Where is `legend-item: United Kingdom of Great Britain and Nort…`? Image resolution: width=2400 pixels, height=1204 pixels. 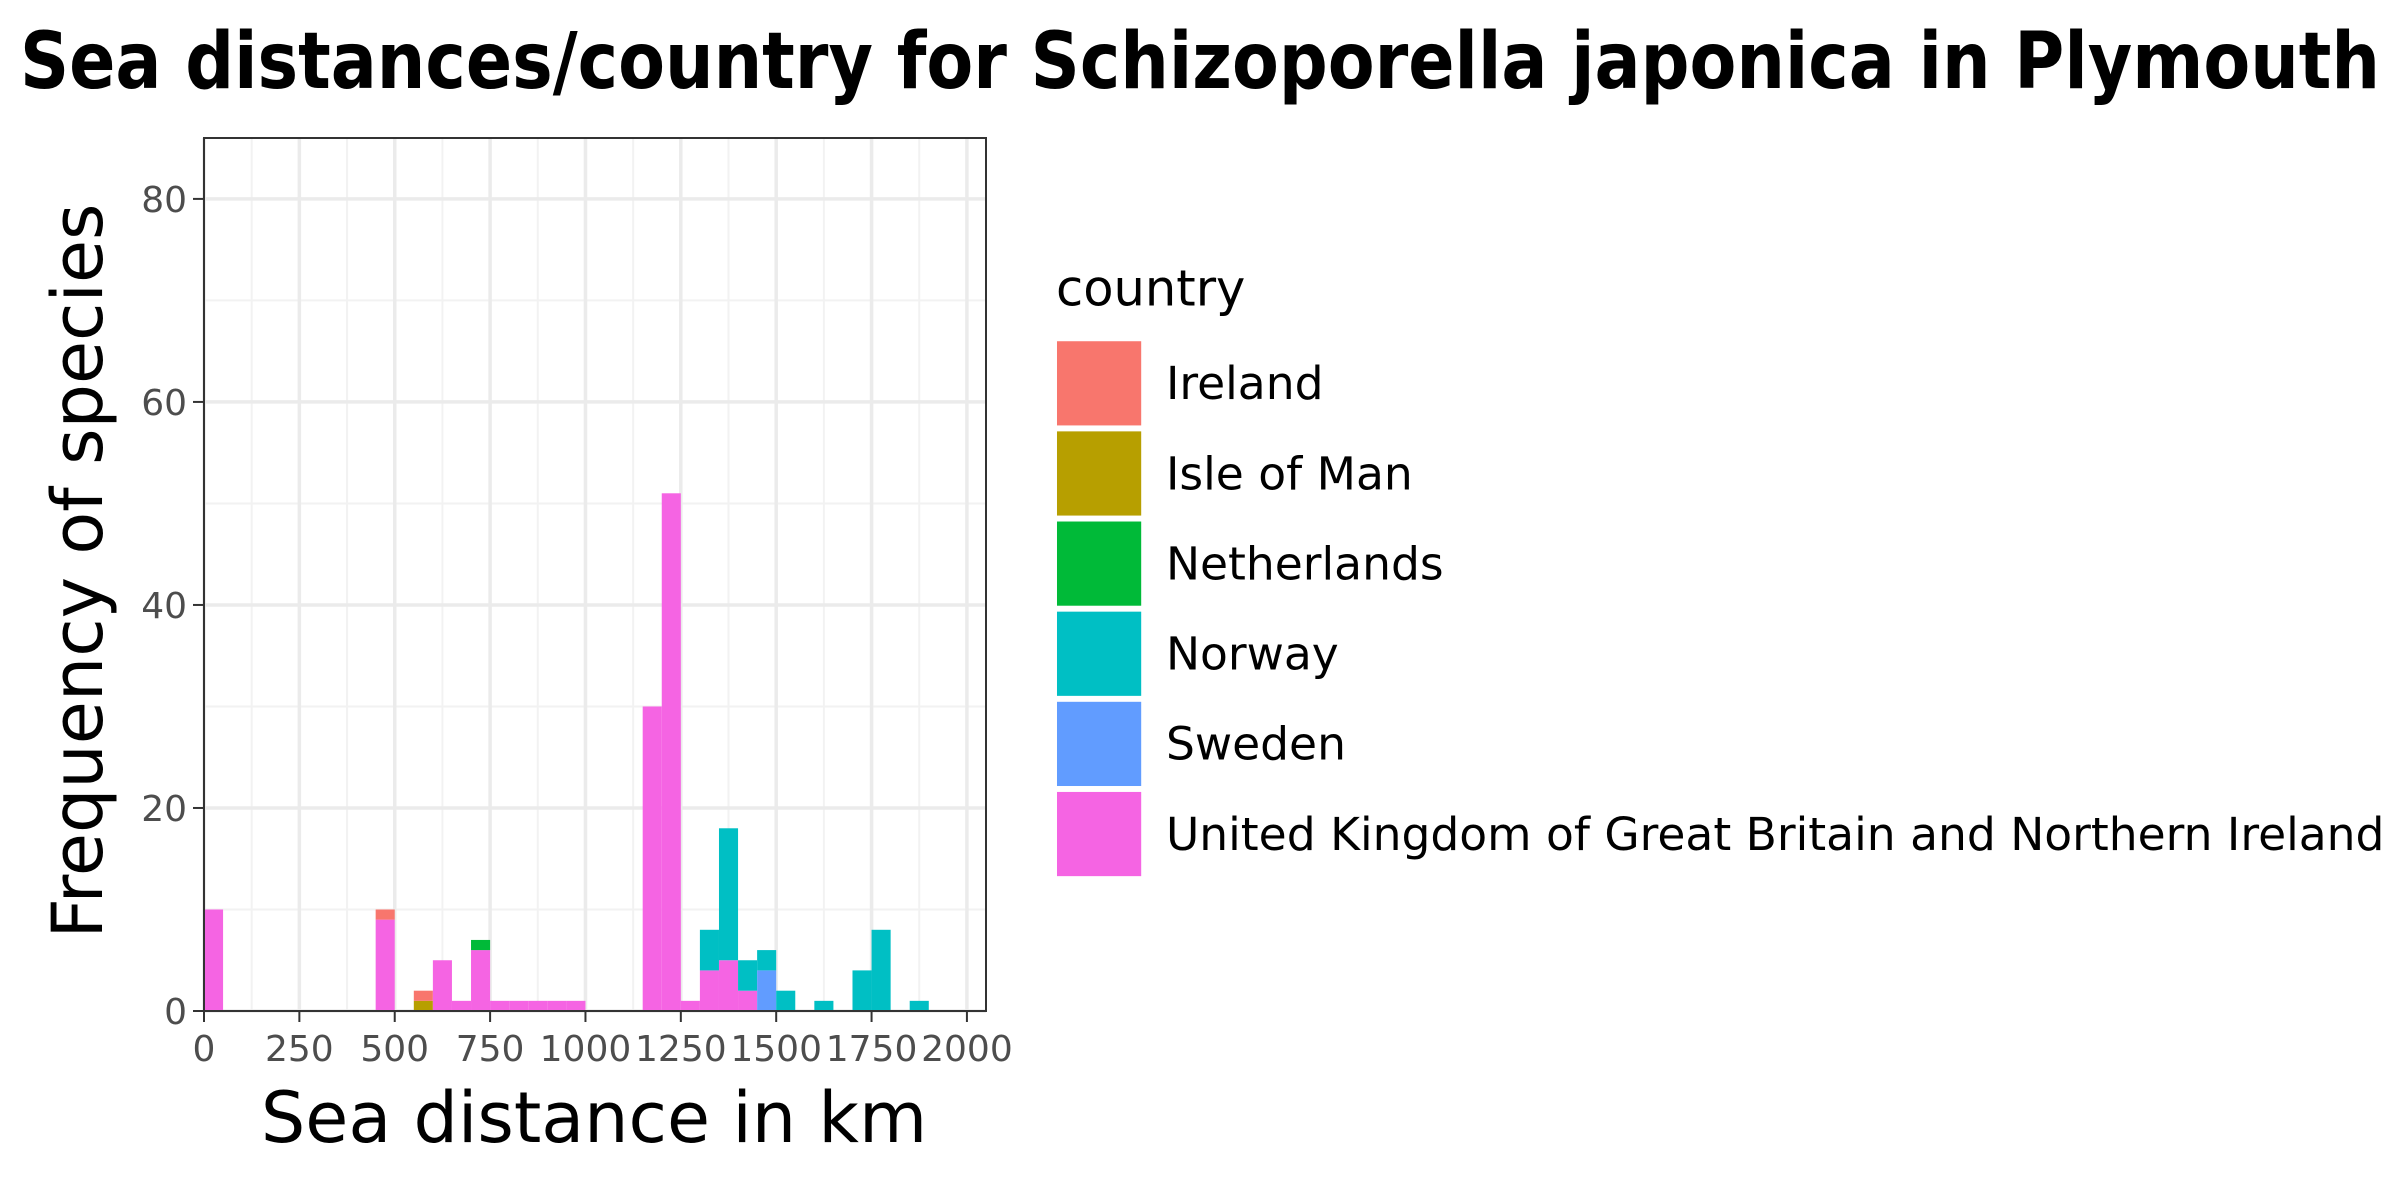 legend-item: United Kingdom of Great Britain and Nort… is located at coordinates (1720, 834).